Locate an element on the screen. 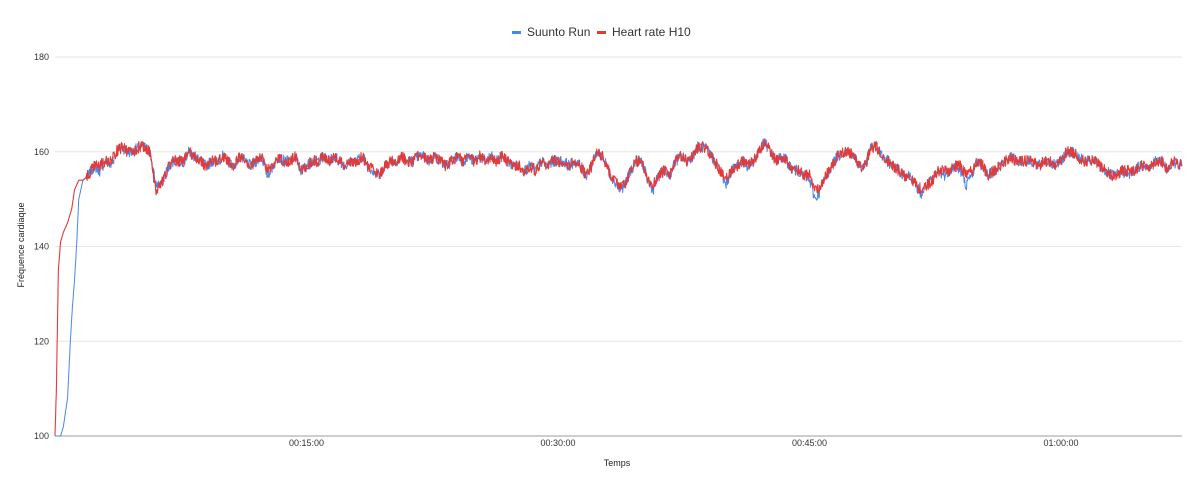 The height and width of the screenshot is (485, 1200). legend-swatch-heart-rate-h10 is located at coordinates (601, 32).